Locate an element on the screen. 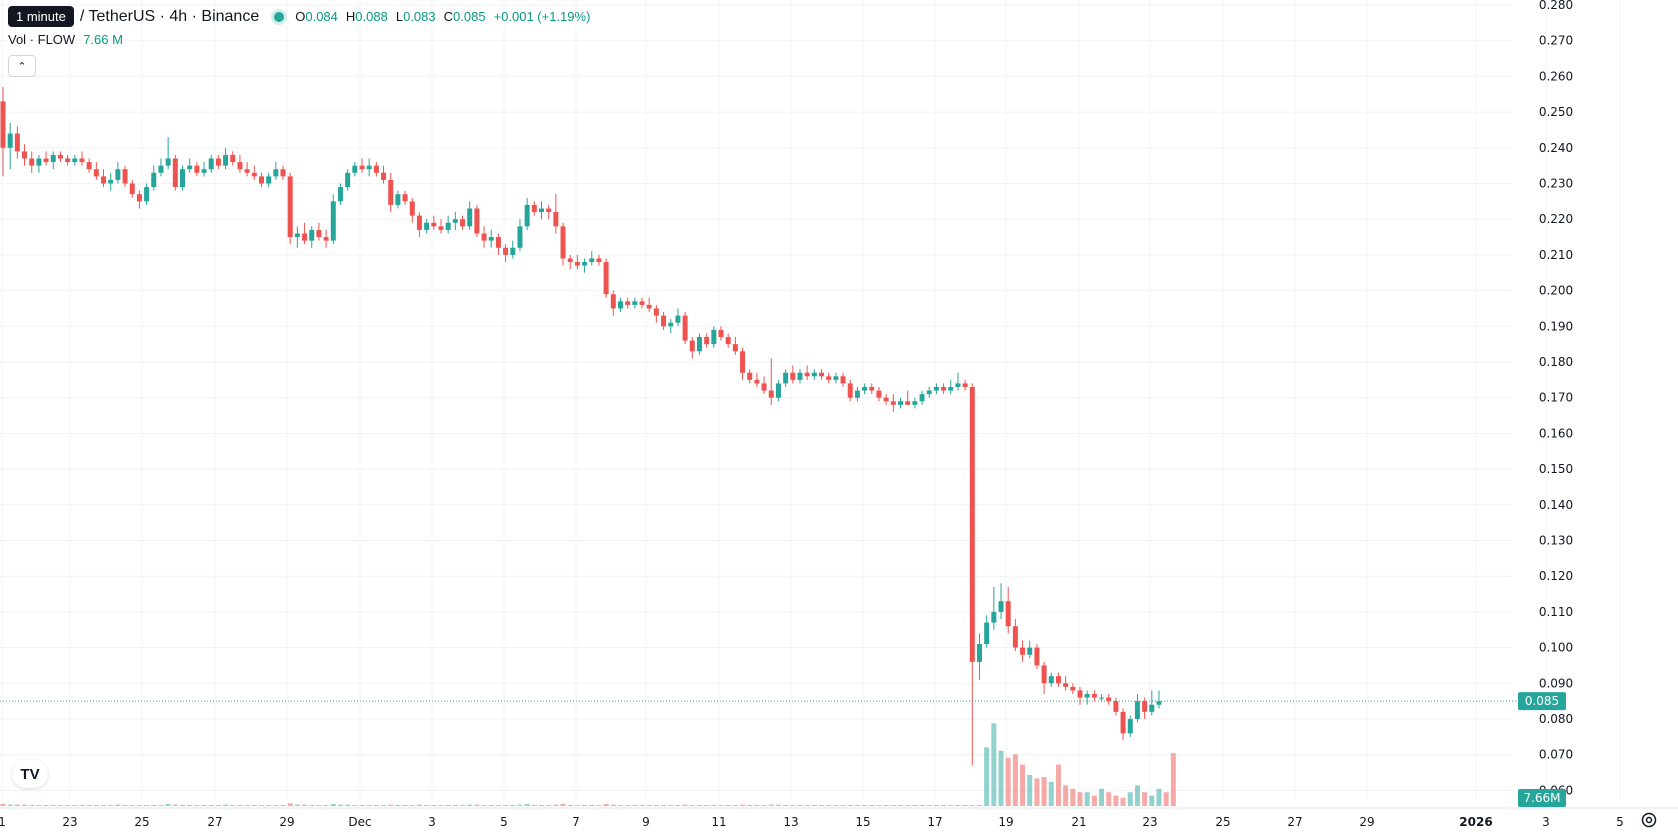 This screenshot has height=840, width=1678. axis-tags: 0.085 7.66M is located at coordinates (1542, 749).